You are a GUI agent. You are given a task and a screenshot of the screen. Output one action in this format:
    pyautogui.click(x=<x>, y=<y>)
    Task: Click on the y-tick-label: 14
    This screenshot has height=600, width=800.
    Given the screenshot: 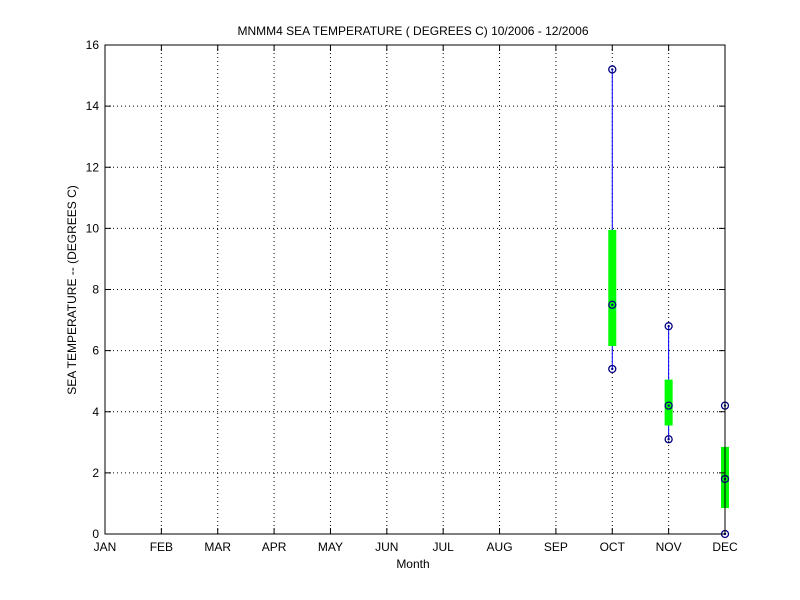 What is the action you would take?
    pyautogui.click(x=93, y=106)
    